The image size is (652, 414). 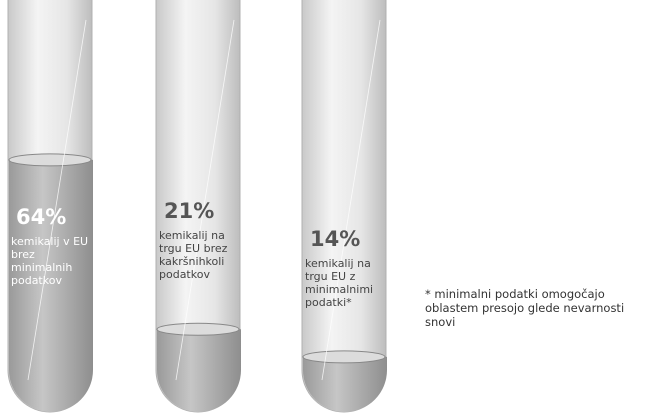 I want to click on value-label: 64%, so click(x=41, y=216).